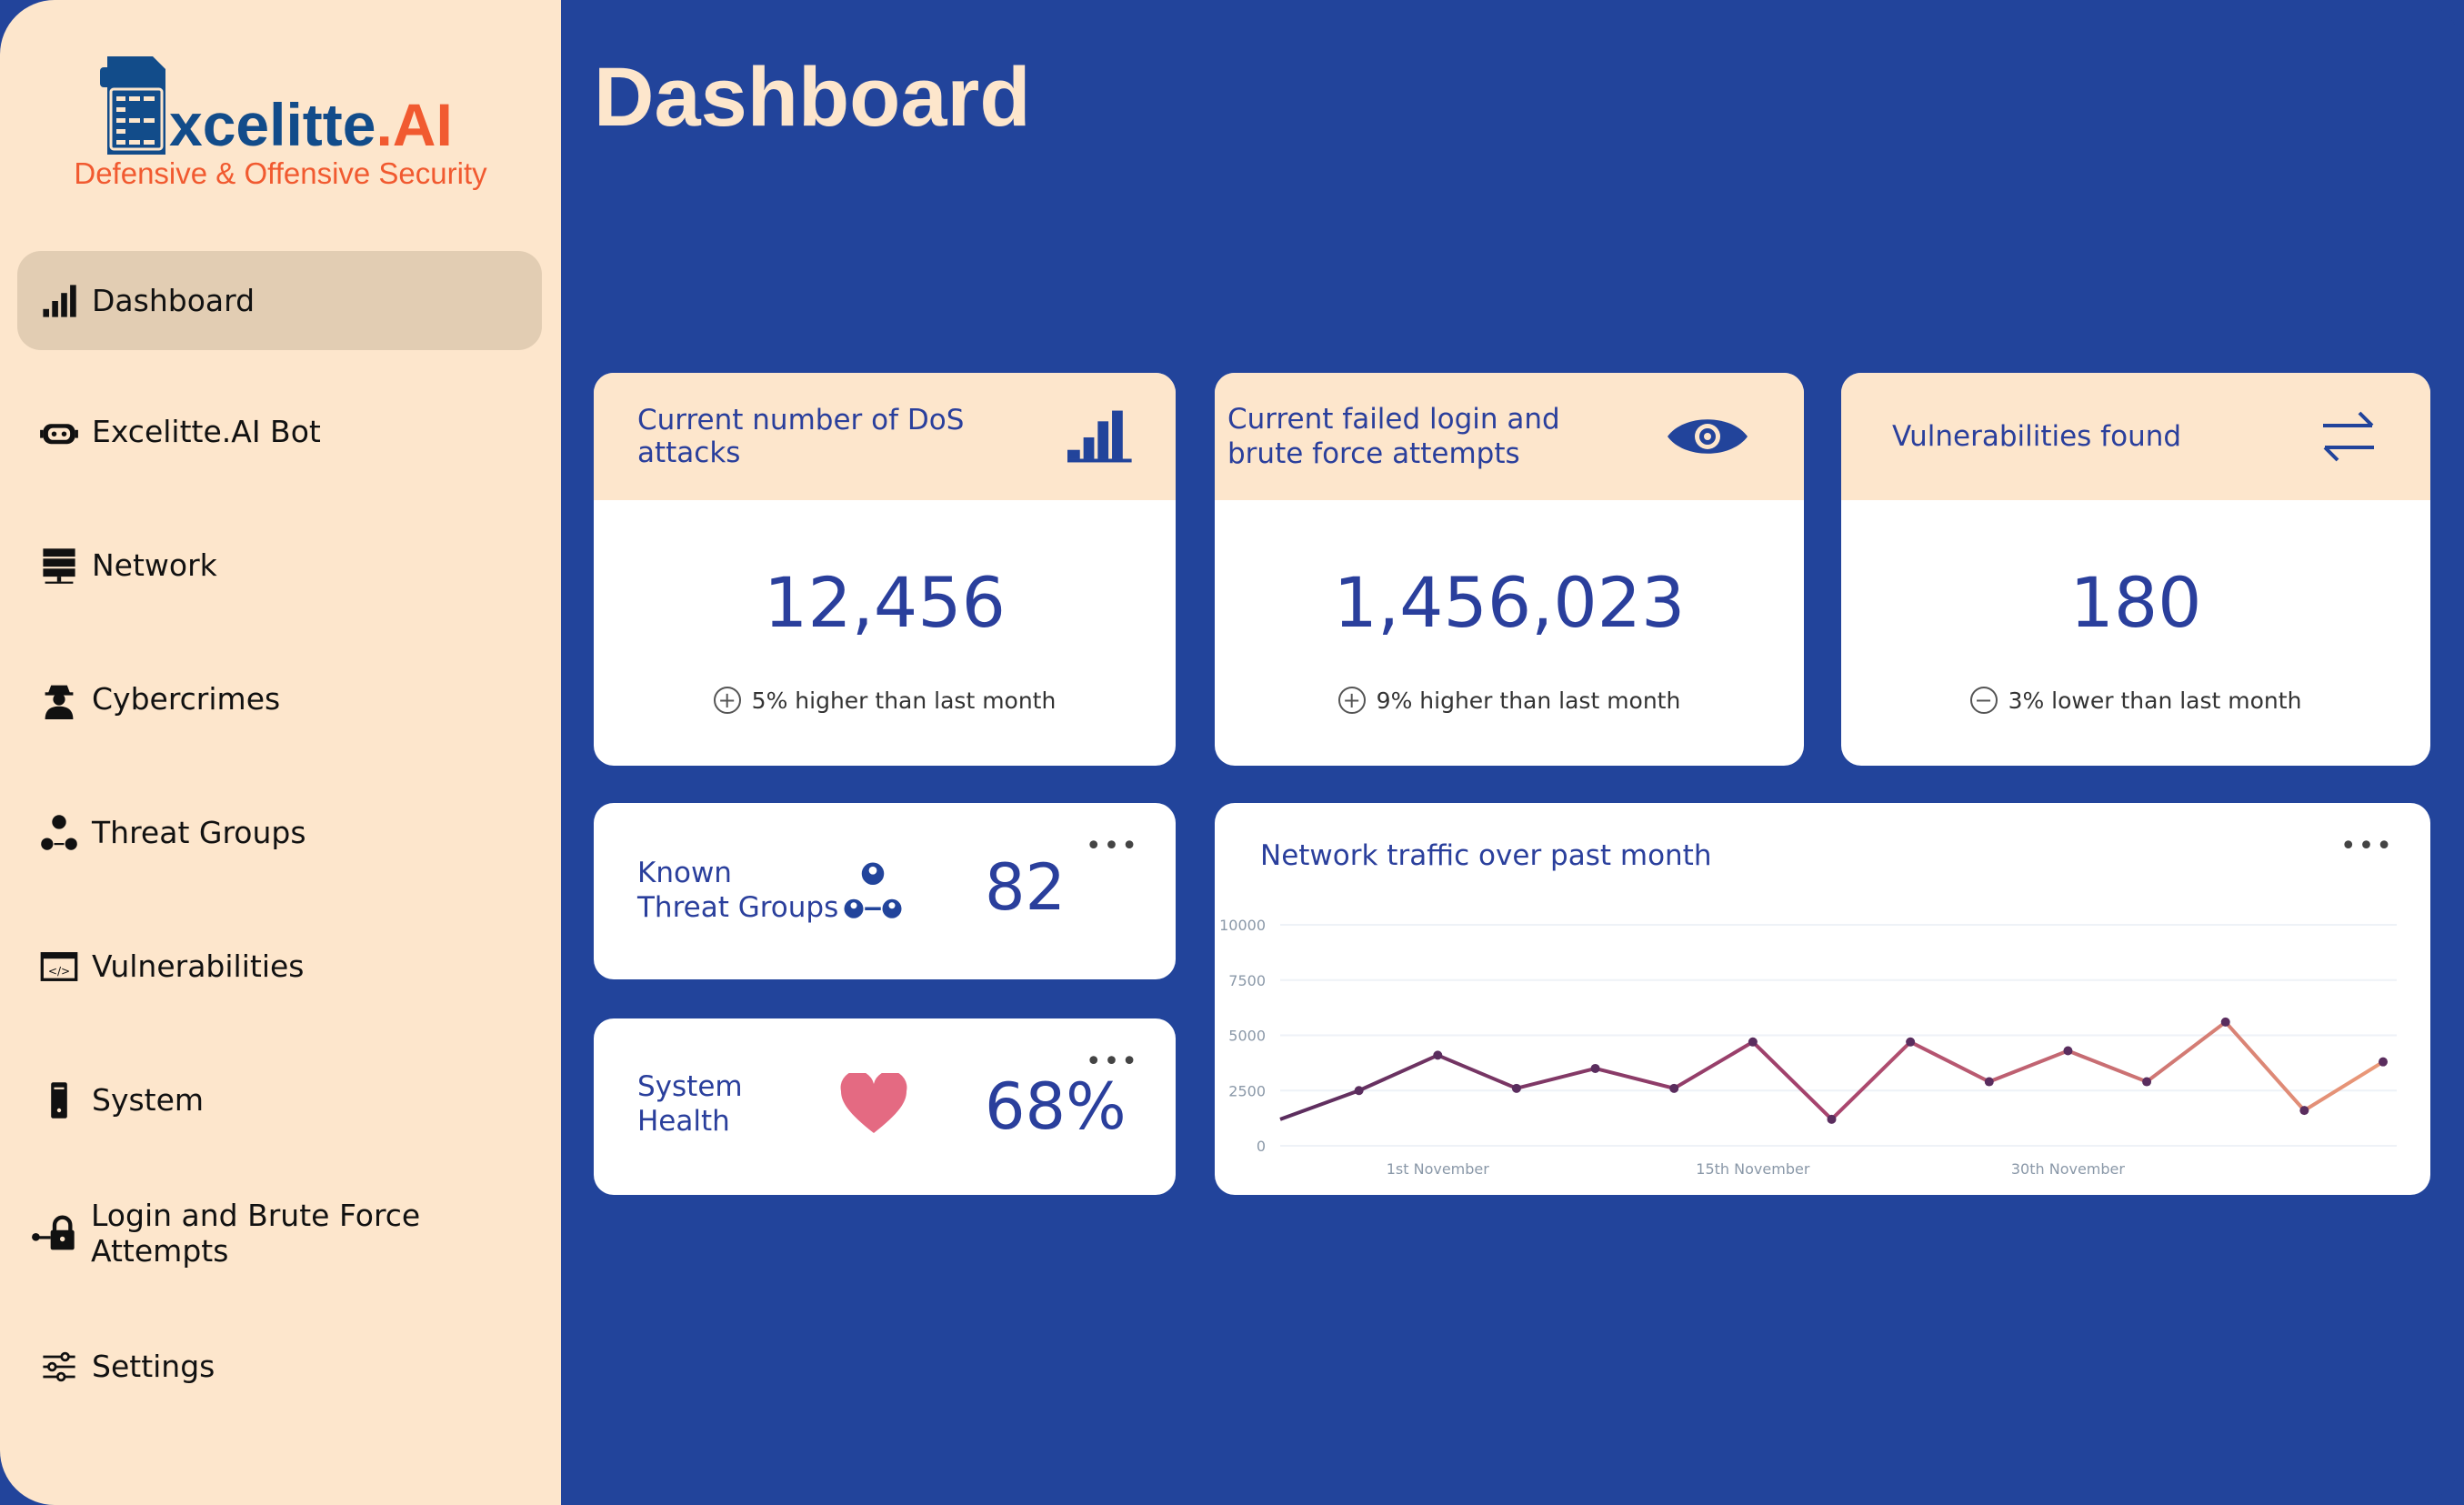 The width and height of the screenshot is (2464, 1505). What do you see at coordinates (174, 300) in the screenshot?
I see `sidebar-item-label: Dashboard` at bounding box center [174, 300].